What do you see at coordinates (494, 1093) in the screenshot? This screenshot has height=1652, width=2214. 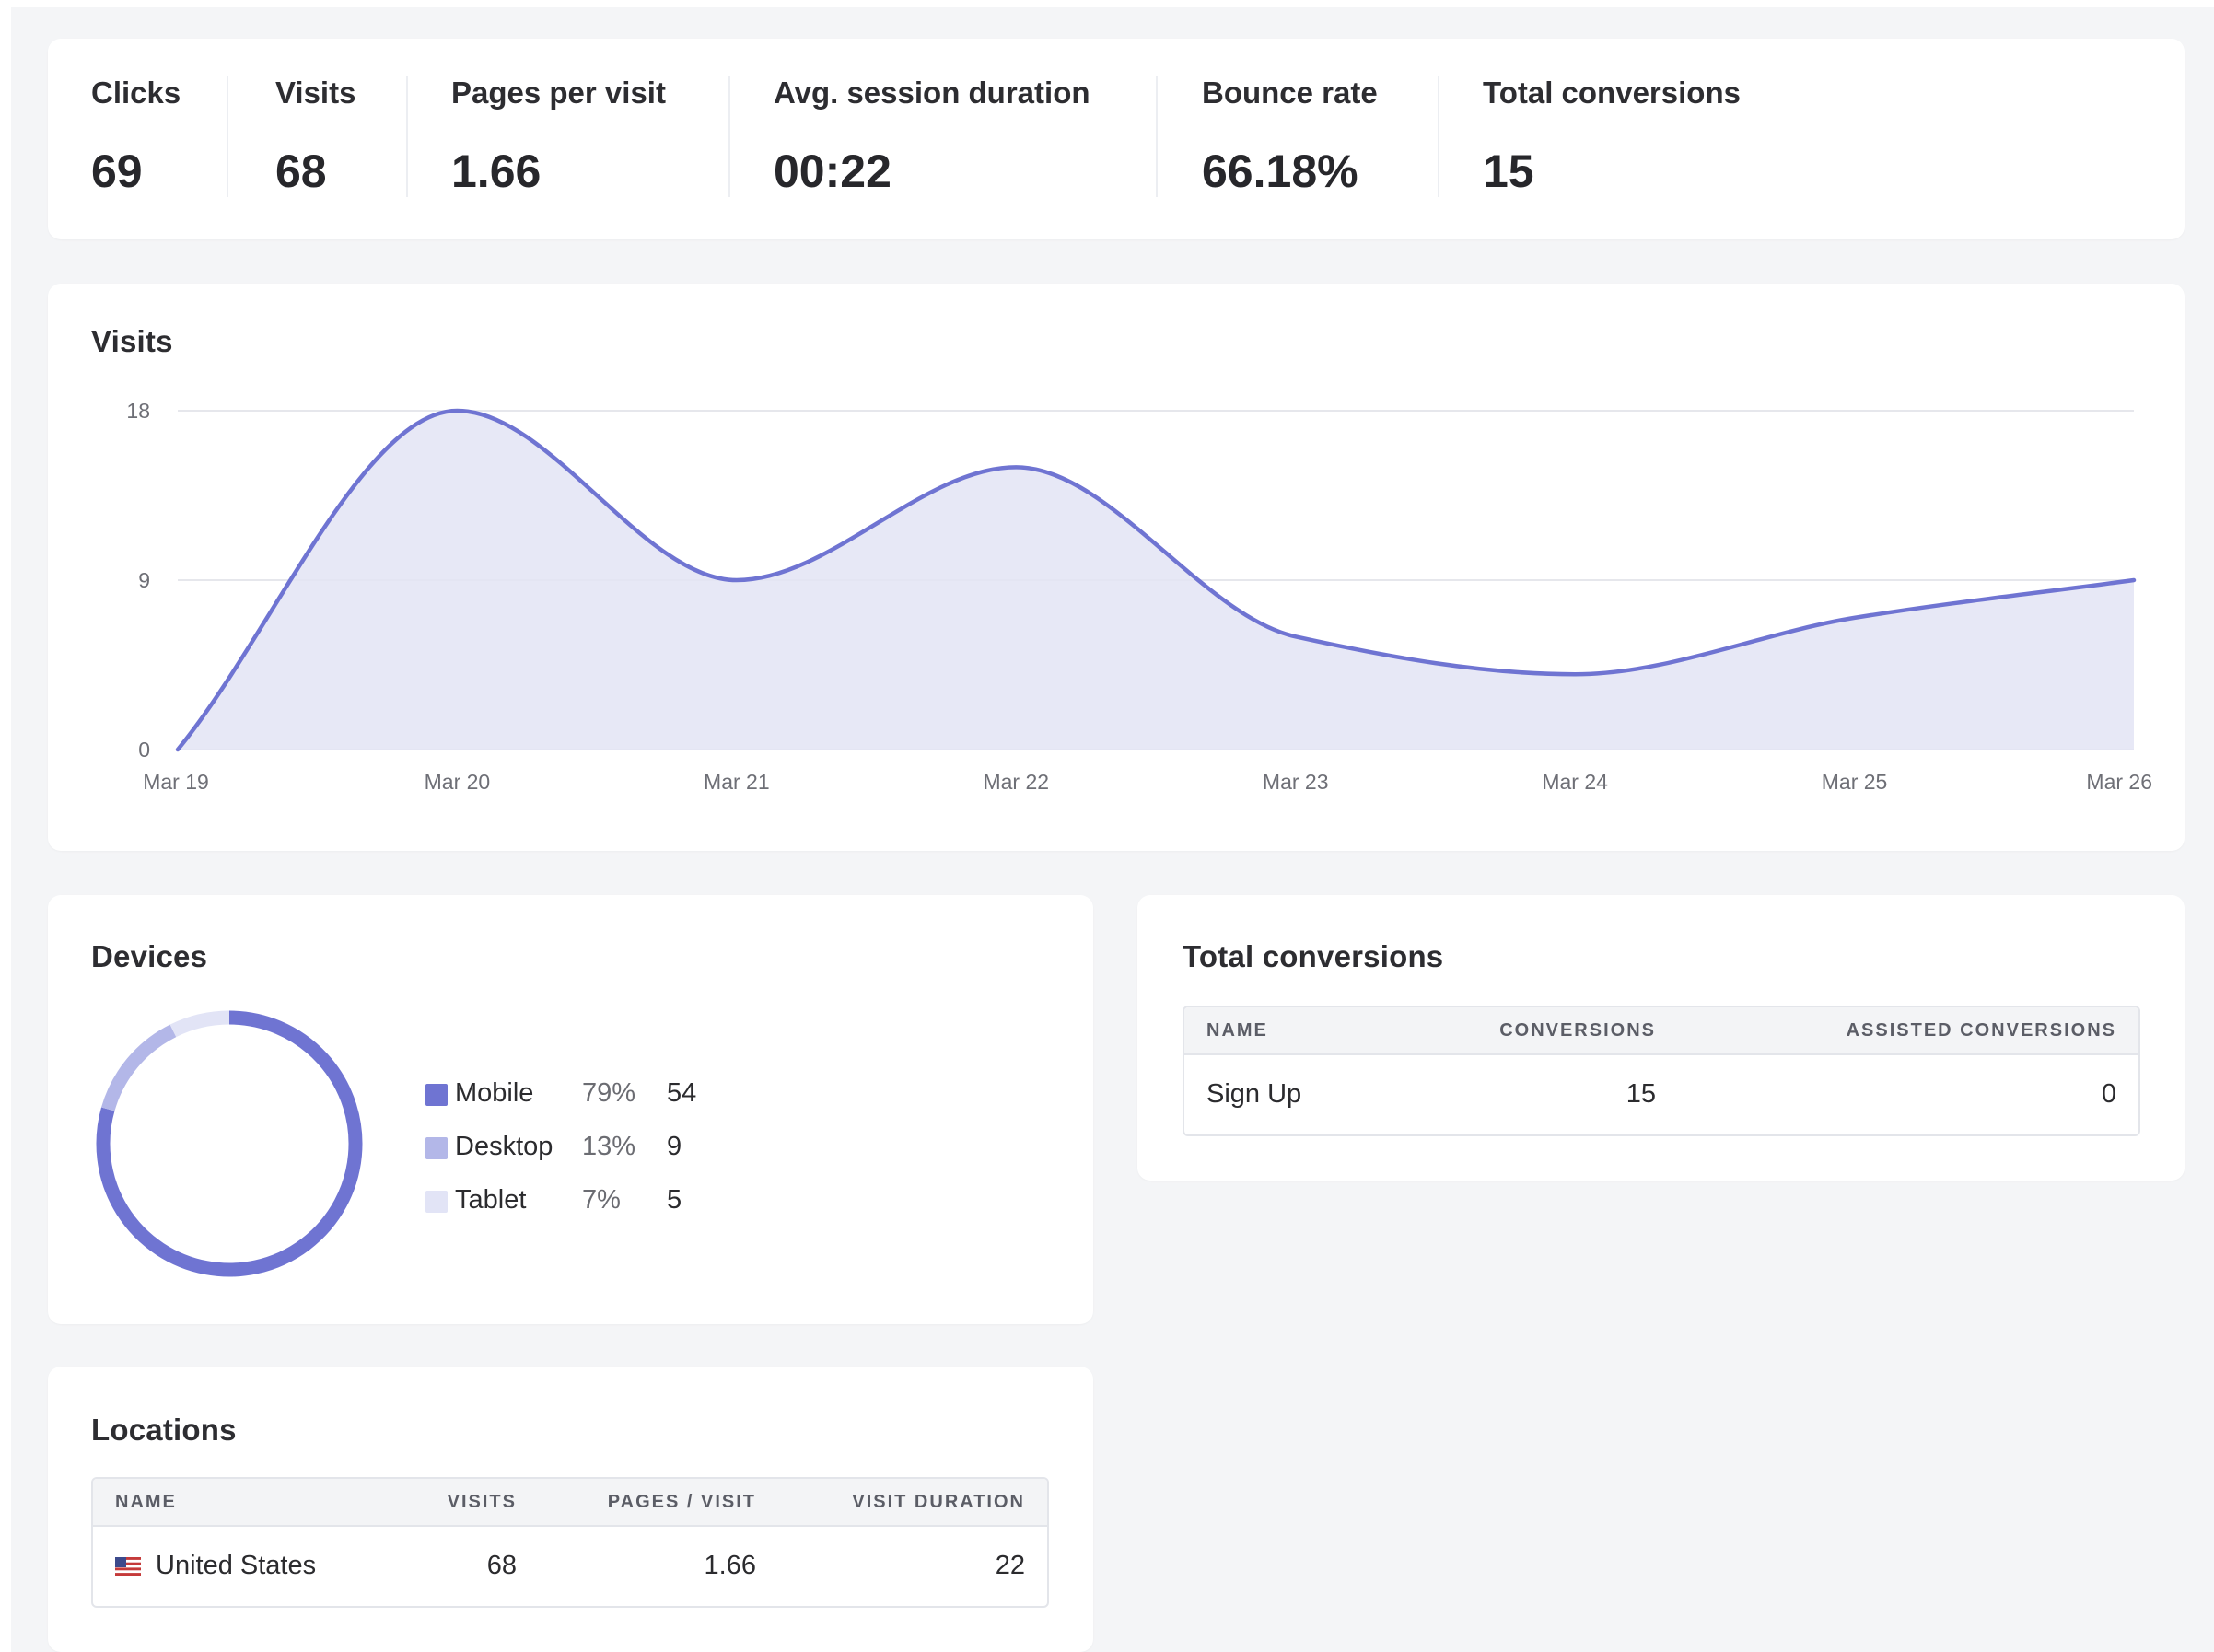 I see `legend-label: Mobile` at bounding box center [494, 1093].